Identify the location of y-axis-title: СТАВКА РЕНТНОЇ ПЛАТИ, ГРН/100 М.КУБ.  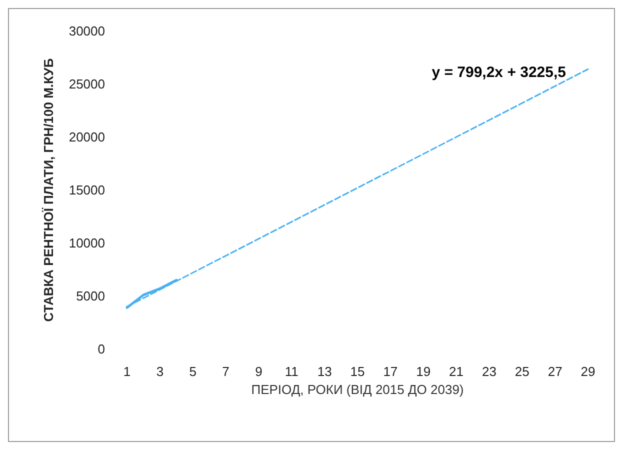
(48, 190).